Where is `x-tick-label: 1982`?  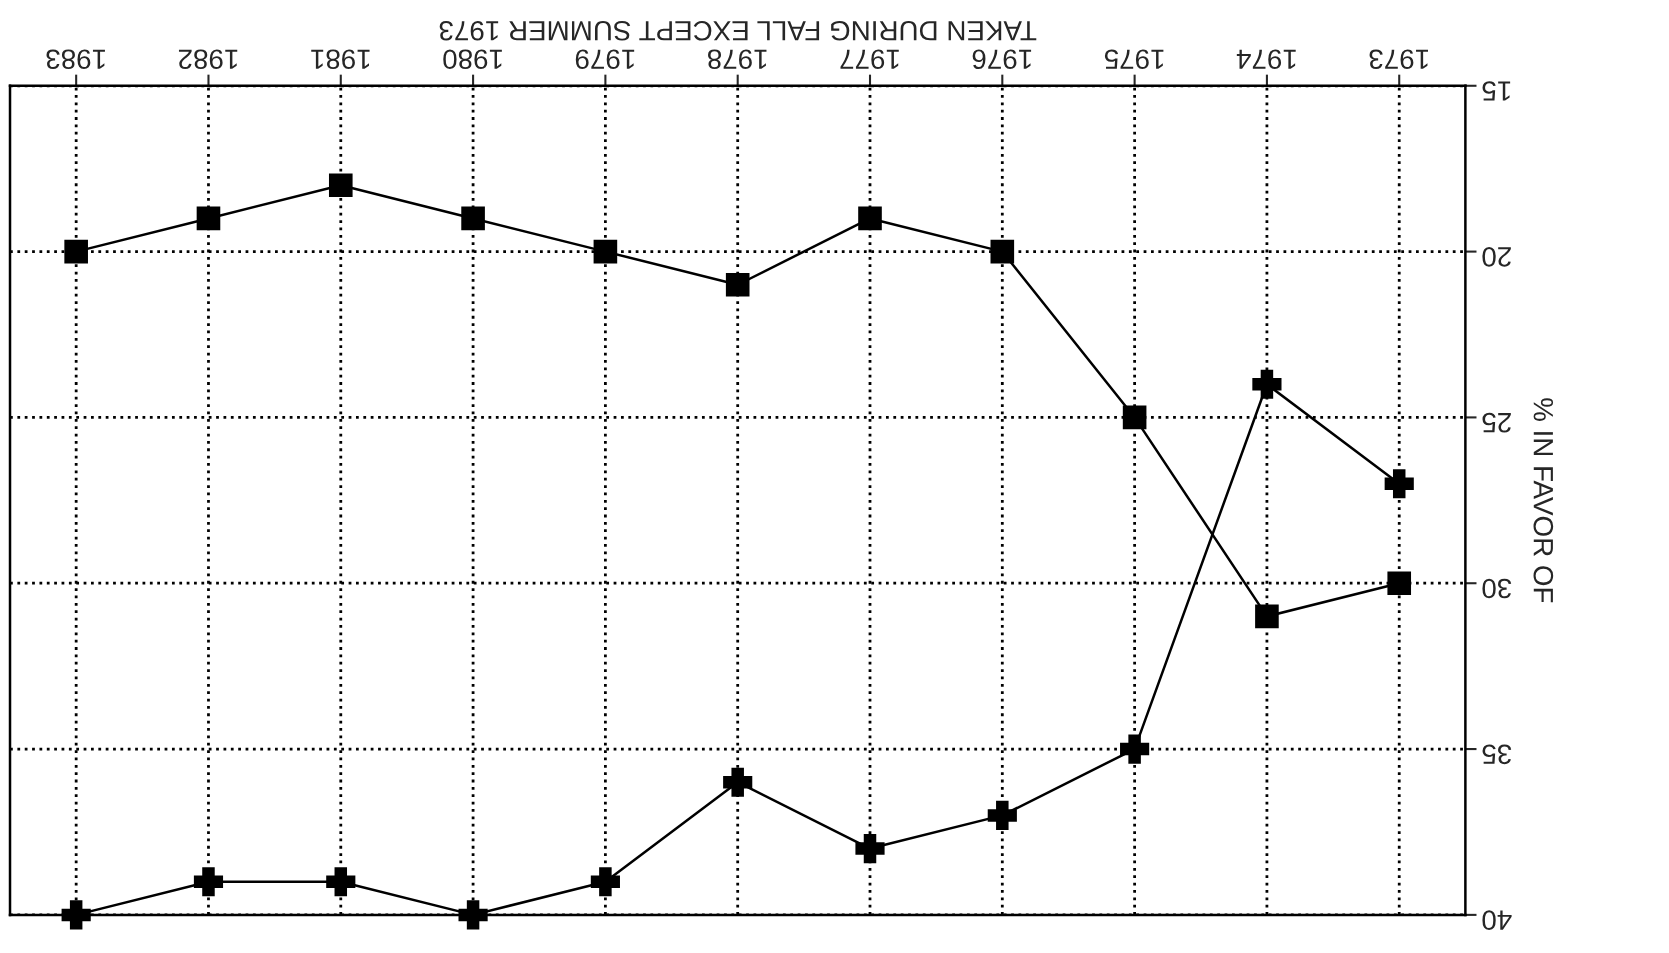 x-tick-label: 1982 is located at coordinates (208, 59).